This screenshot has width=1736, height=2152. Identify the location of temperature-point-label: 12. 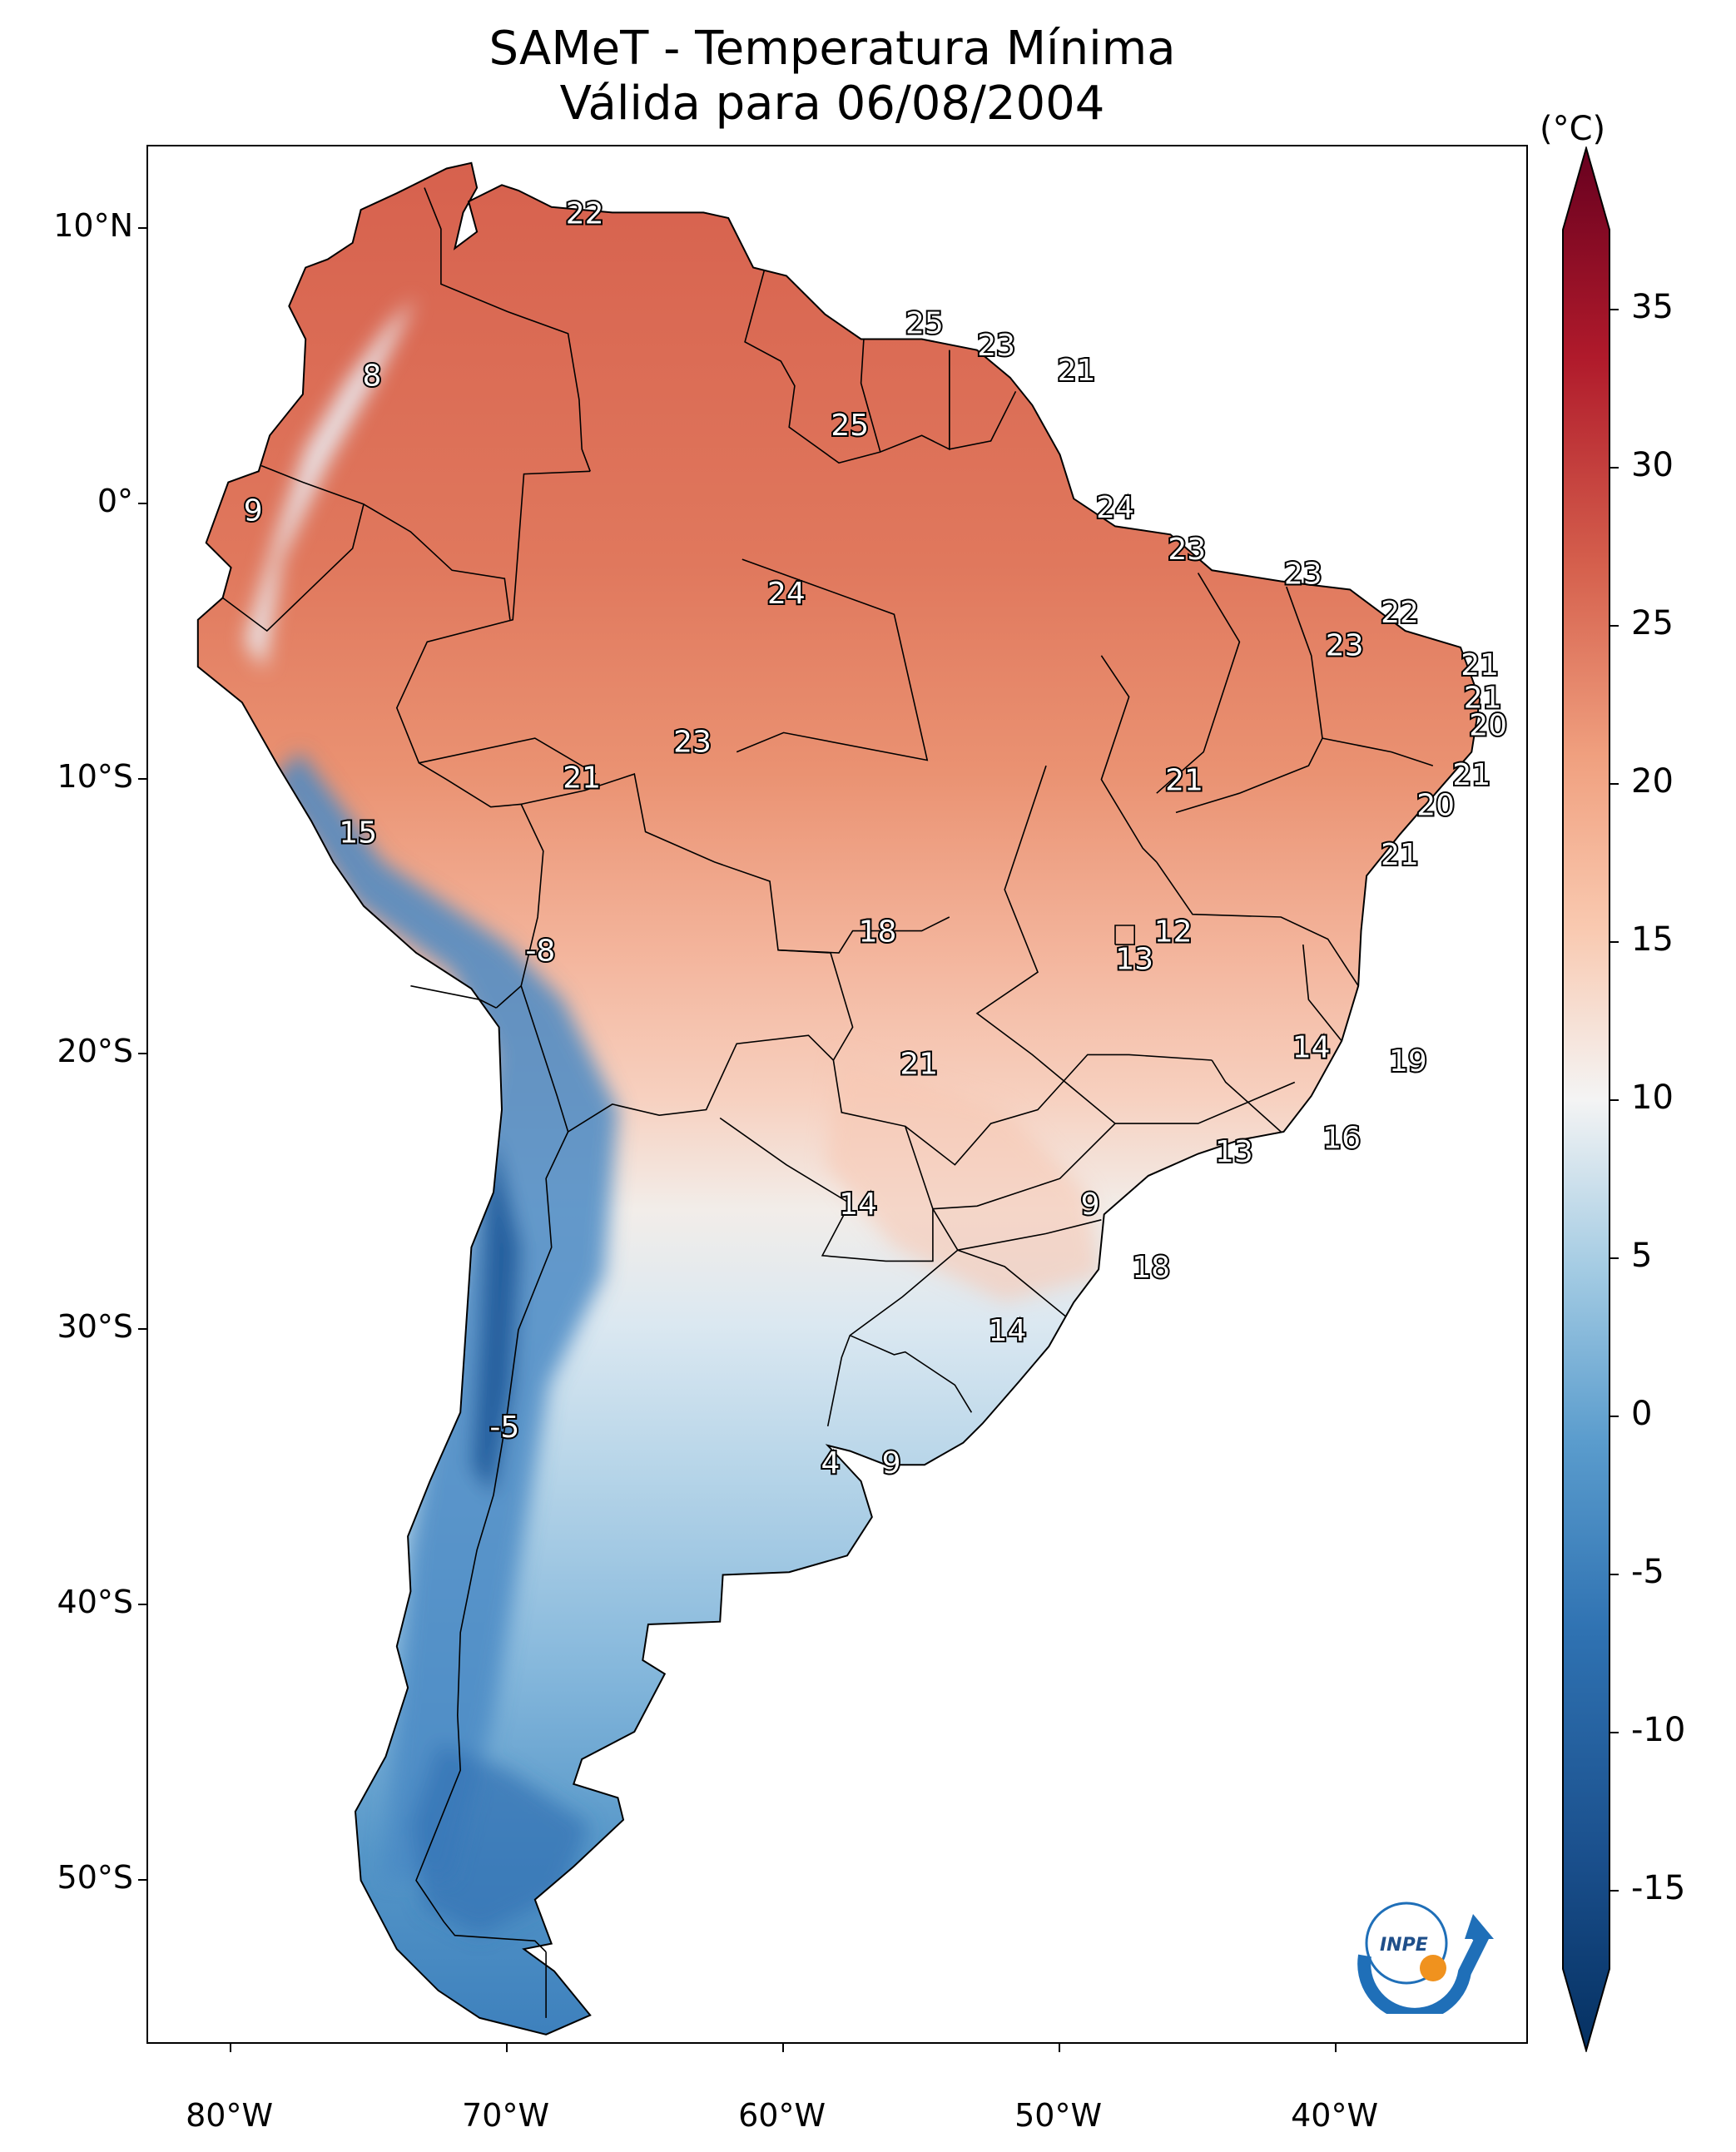
(1173, 932).